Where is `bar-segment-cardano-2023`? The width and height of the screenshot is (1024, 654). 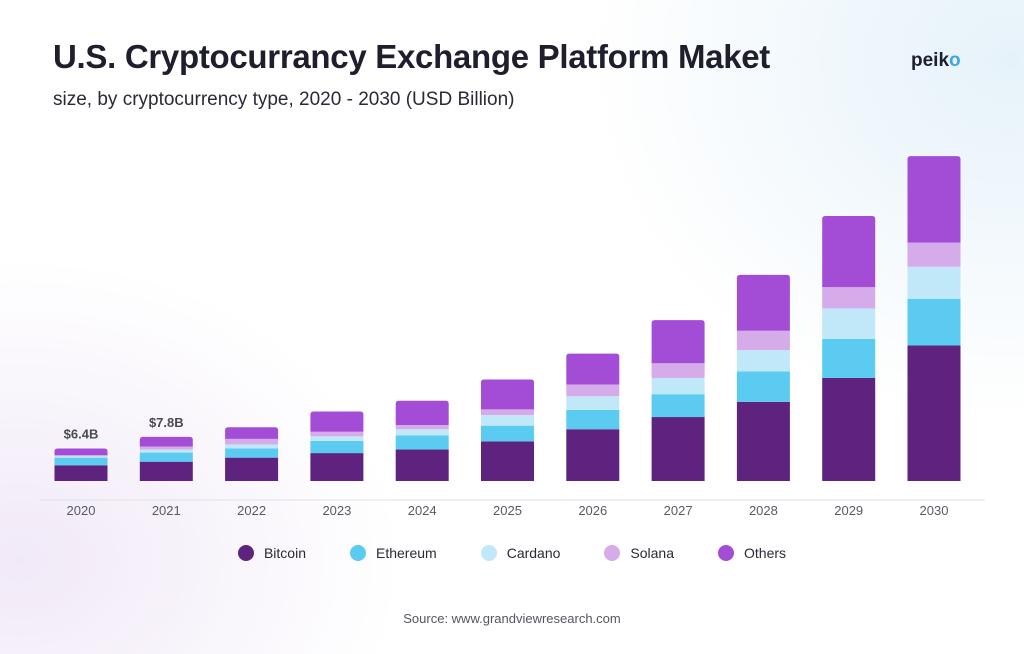 bar-segment-cardano-2023 is located at coordinates (337, 438).